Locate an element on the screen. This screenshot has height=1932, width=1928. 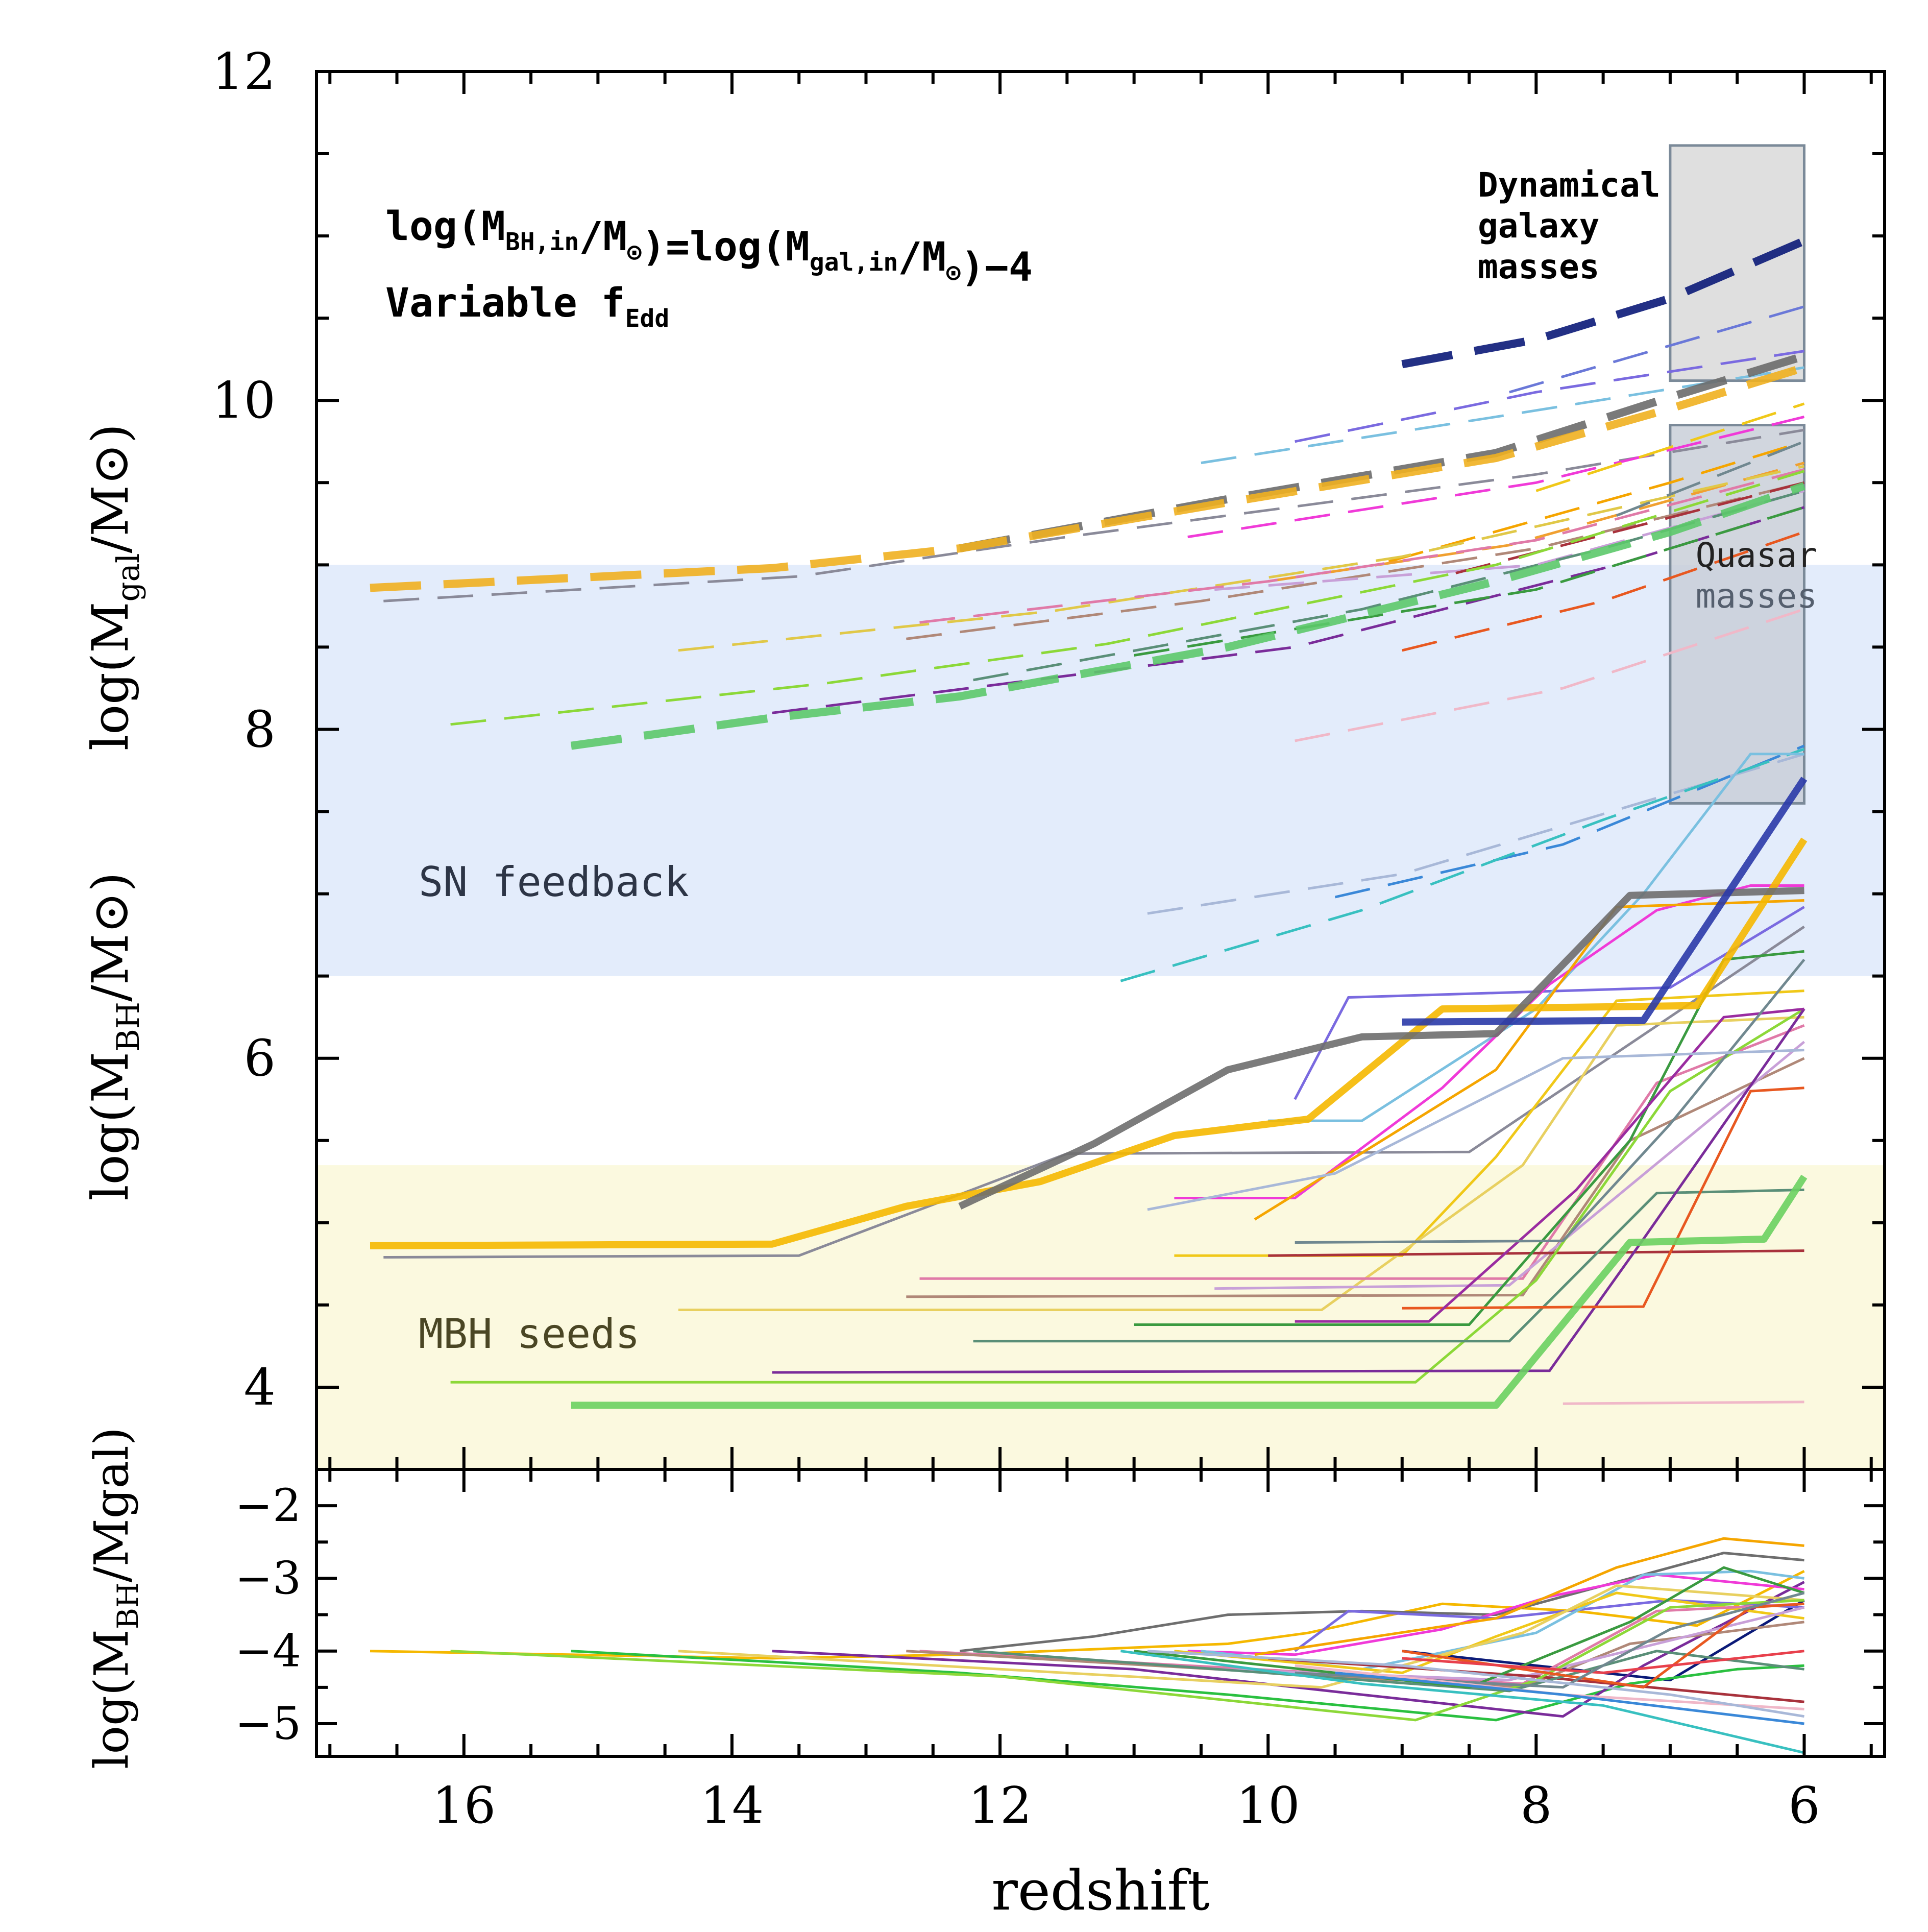
x-tick-label: 12 is located at coordinates (1000, 1806).